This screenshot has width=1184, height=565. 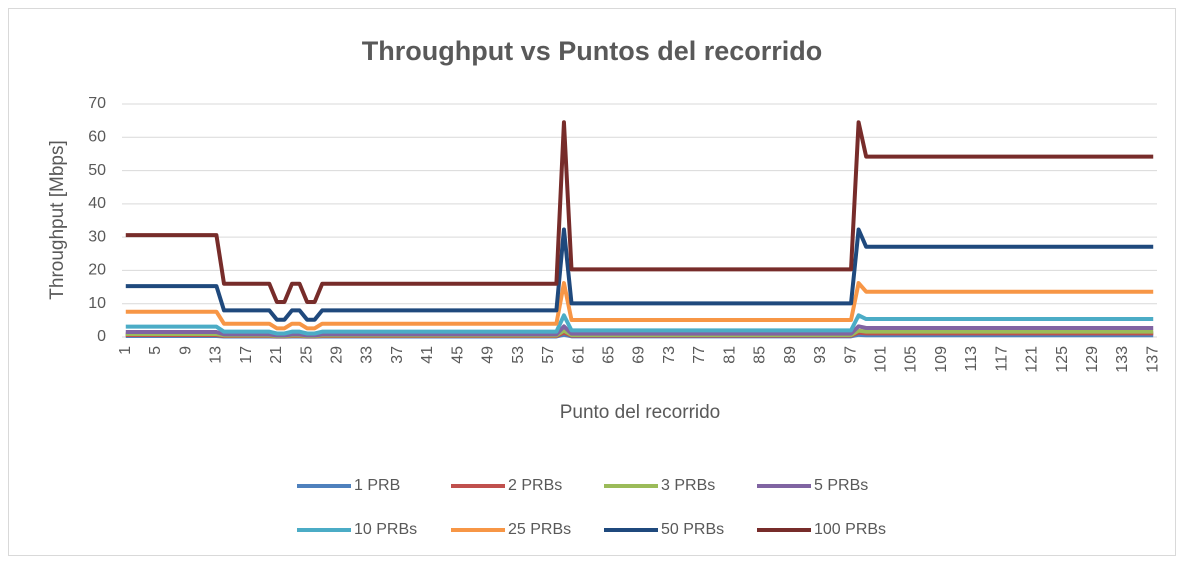 What do you see at coordinates (850, 355) in the screenshot?
I see `x-tick-label: 97` at bounding box center [850, 355].